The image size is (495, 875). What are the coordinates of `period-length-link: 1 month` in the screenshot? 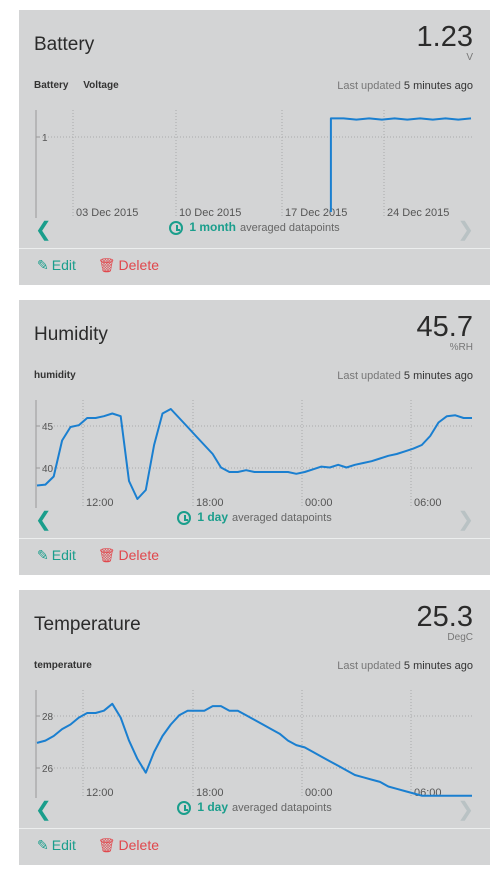 It's located at (212, 227).